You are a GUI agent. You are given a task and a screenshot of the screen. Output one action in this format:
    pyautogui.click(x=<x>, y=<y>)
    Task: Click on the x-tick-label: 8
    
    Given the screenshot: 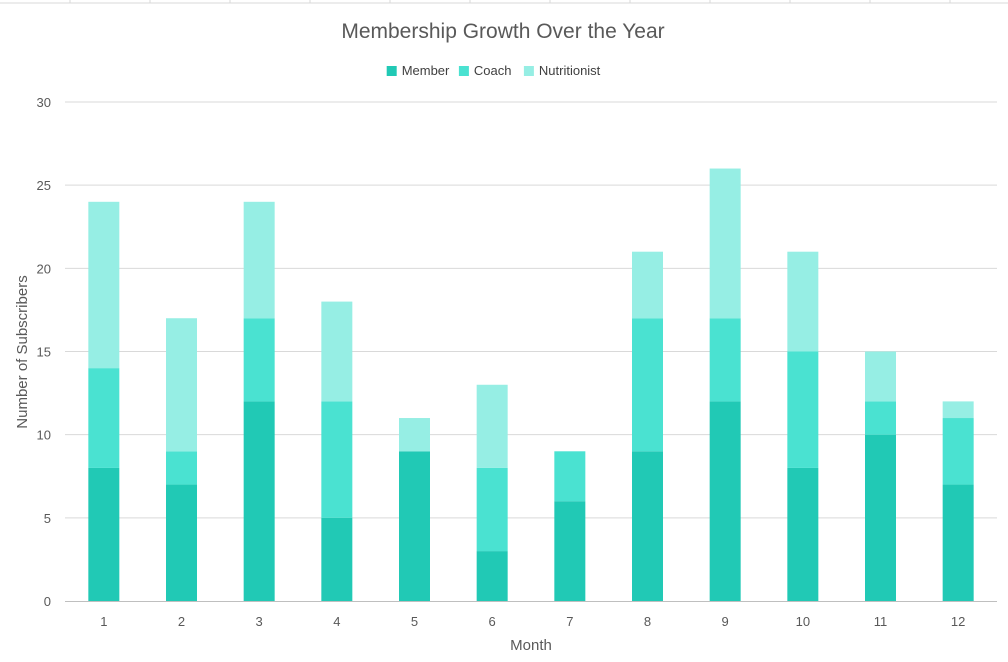 What is the action you would take?
    pyautogui.click(x=647, y=621)
    